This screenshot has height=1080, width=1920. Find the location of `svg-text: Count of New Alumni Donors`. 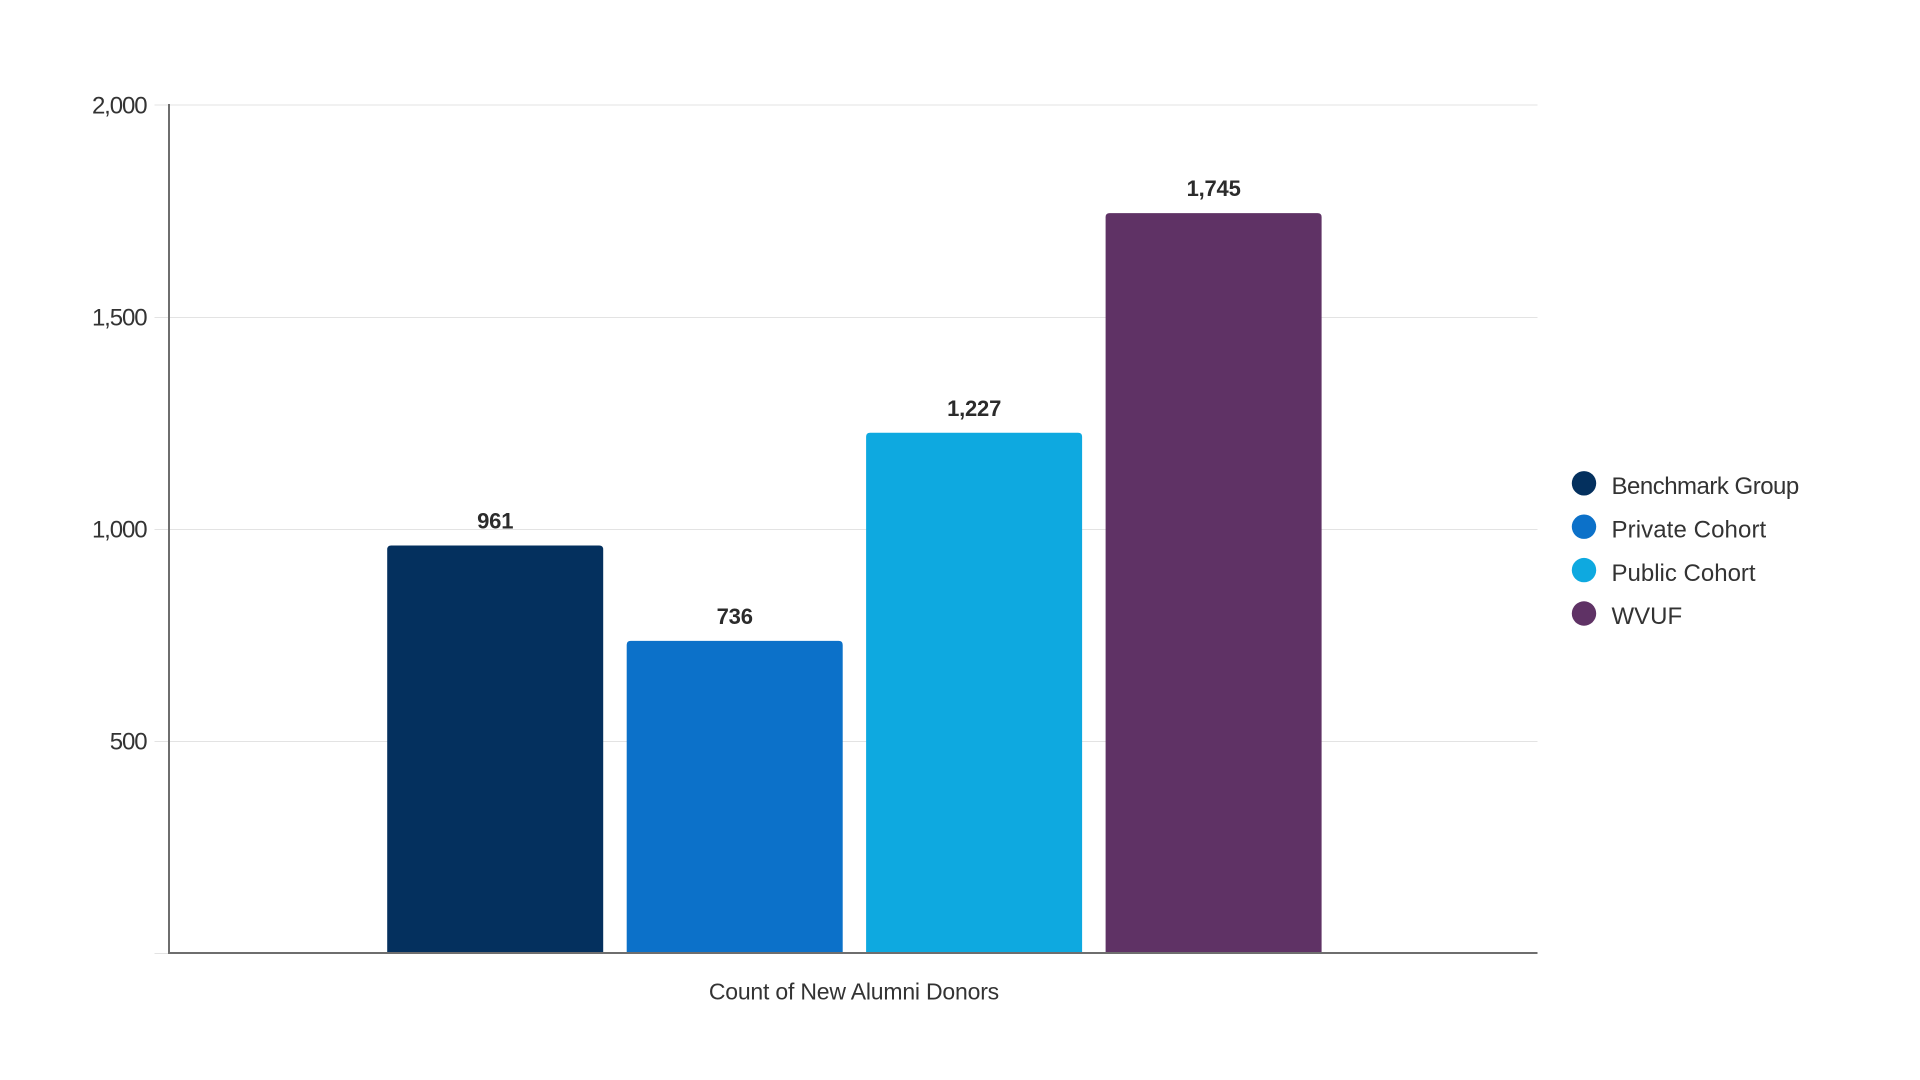

svg-text: Count of New Alumni Donors is located at coordinates (854, 992).